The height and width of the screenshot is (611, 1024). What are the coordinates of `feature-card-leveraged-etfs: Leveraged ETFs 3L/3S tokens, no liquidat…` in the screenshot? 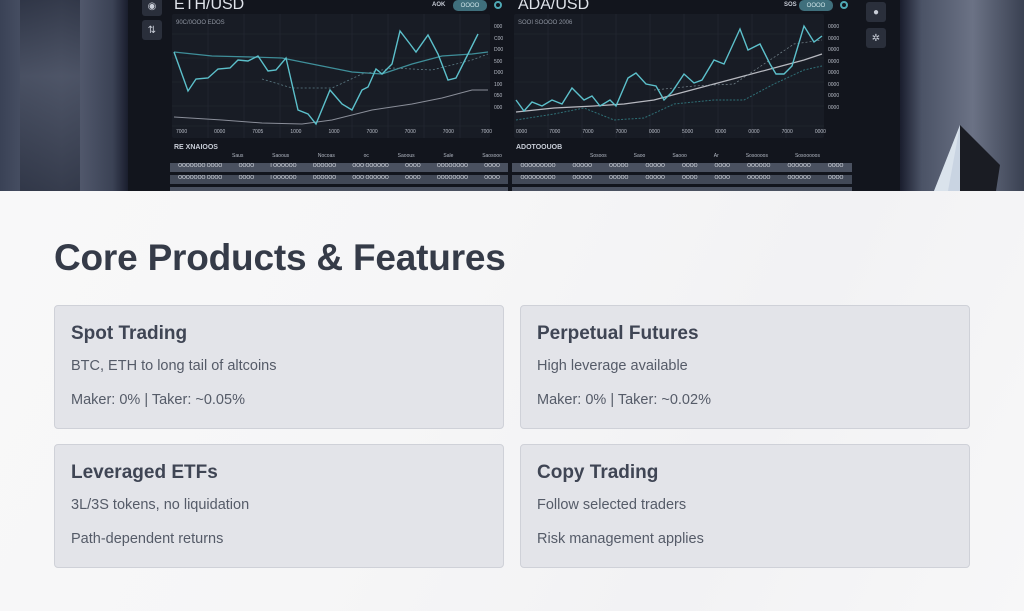 It's located at (279, 506).